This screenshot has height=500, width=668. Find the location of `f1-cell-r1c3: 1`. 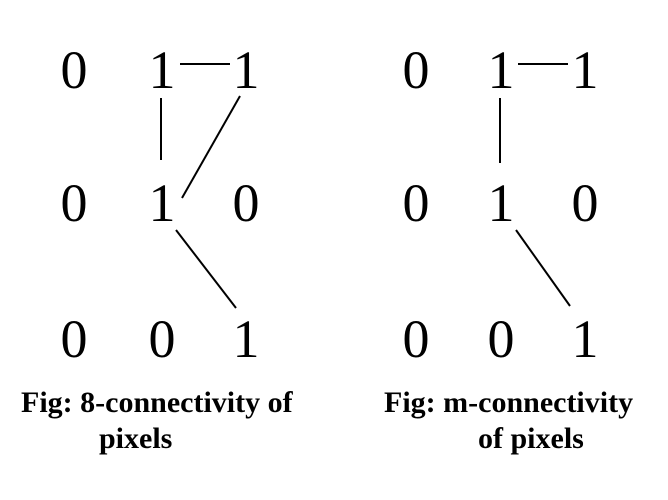

f1-cell-r1c3: 1 is located at coordinates (246, 70).